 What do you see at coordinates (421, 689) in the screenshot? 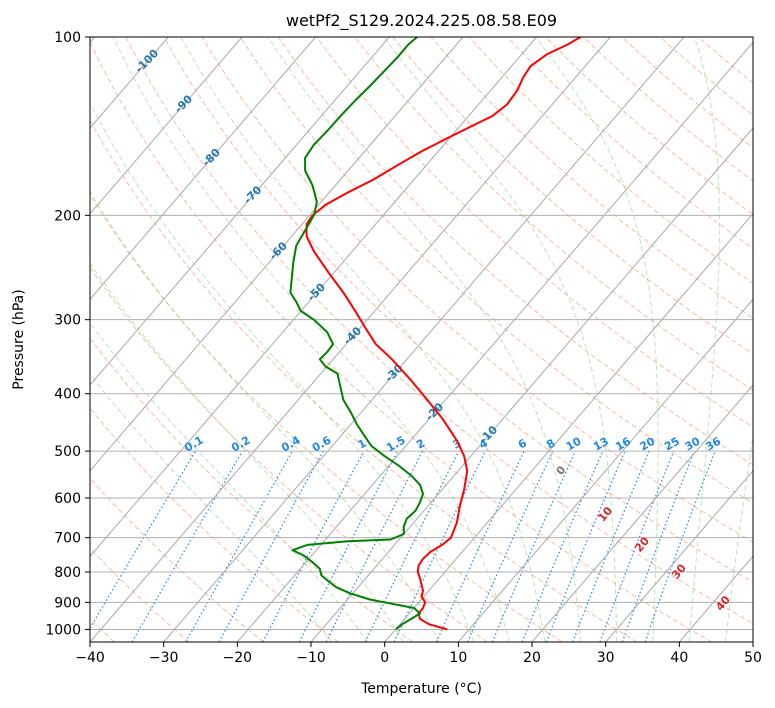
I see `x-axis-label: Temperature (°C)` at bounding box center [421, 689].